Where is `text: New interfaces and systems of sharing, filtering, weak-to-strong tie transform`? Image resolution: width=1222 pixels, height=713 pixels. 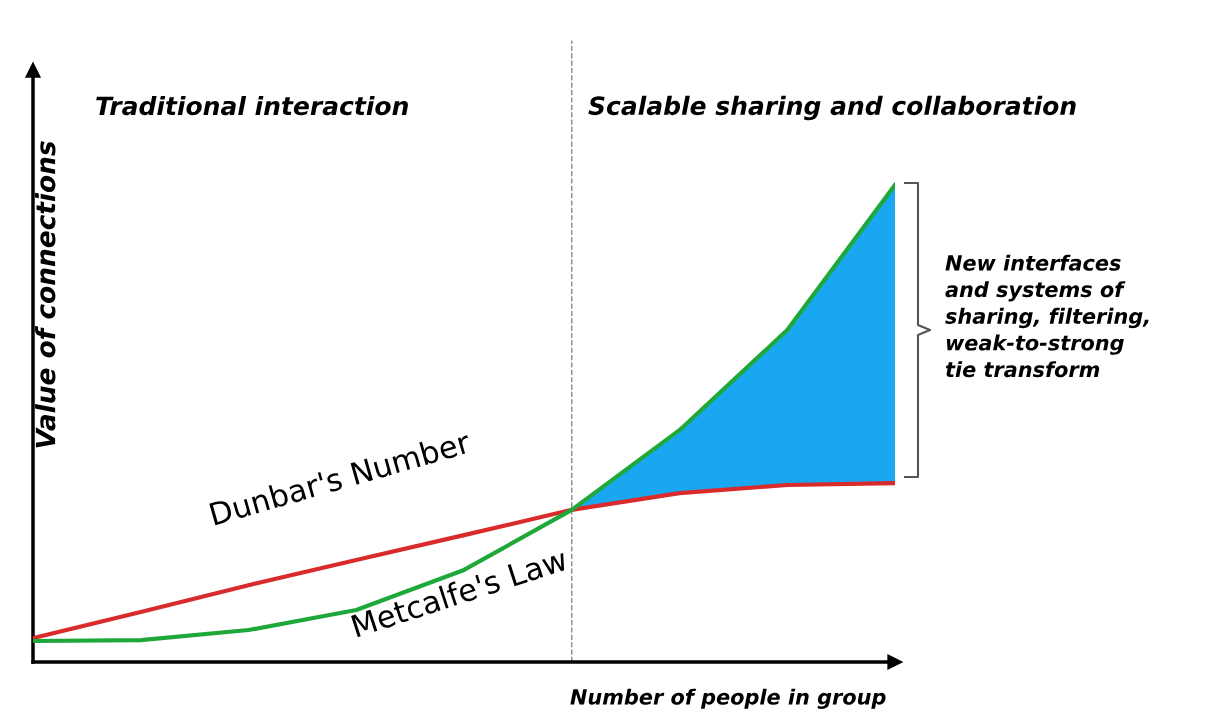 text: New interfaces and systems of sharing, filtering, weak-to-strong tie transform is located at coordinates (1047, 316).